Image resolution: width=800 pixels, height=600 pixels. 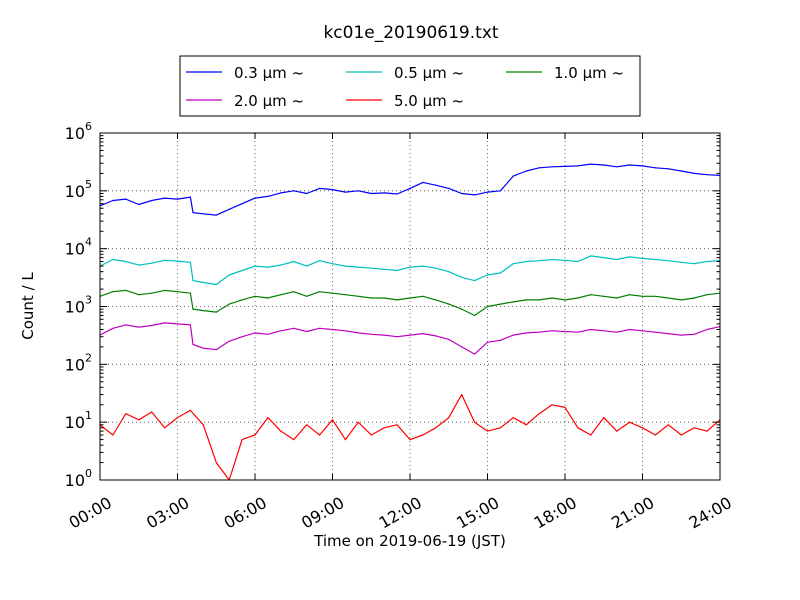 What do you see at coordinates (410, 33) in the screenshot?
I see `chart-title: kc01e_20190619.txt` at bounding box center [410, 33].